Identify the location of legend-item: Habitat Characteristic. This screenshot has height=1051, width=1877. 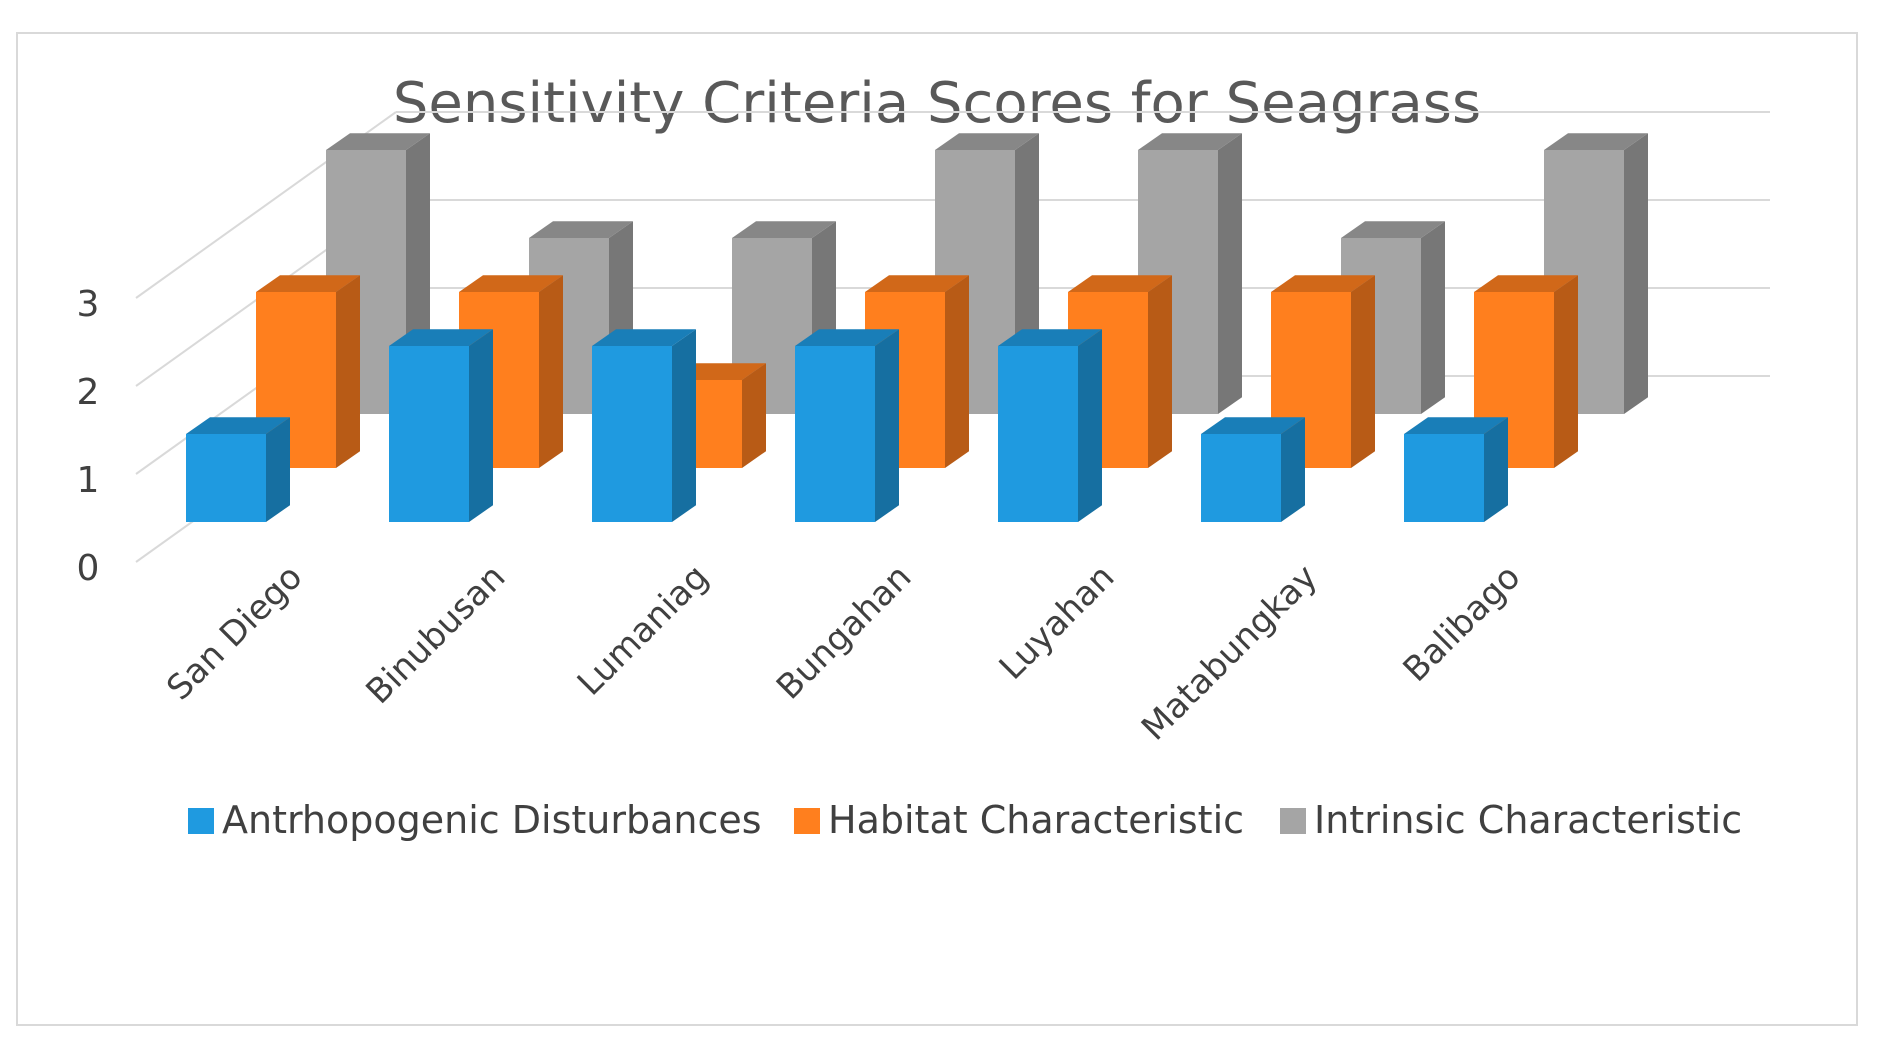
(1019, 820).